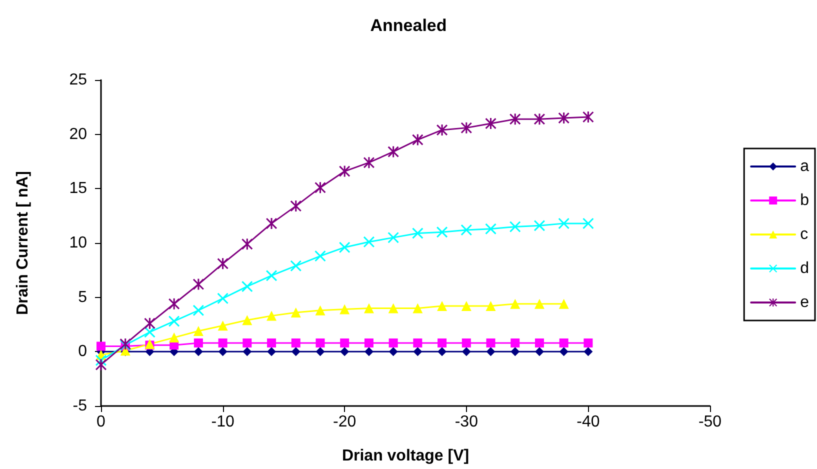  Describe the element at coordinates (80, 406) in the screenshot. I see `y-tick-label: -5` at that location.